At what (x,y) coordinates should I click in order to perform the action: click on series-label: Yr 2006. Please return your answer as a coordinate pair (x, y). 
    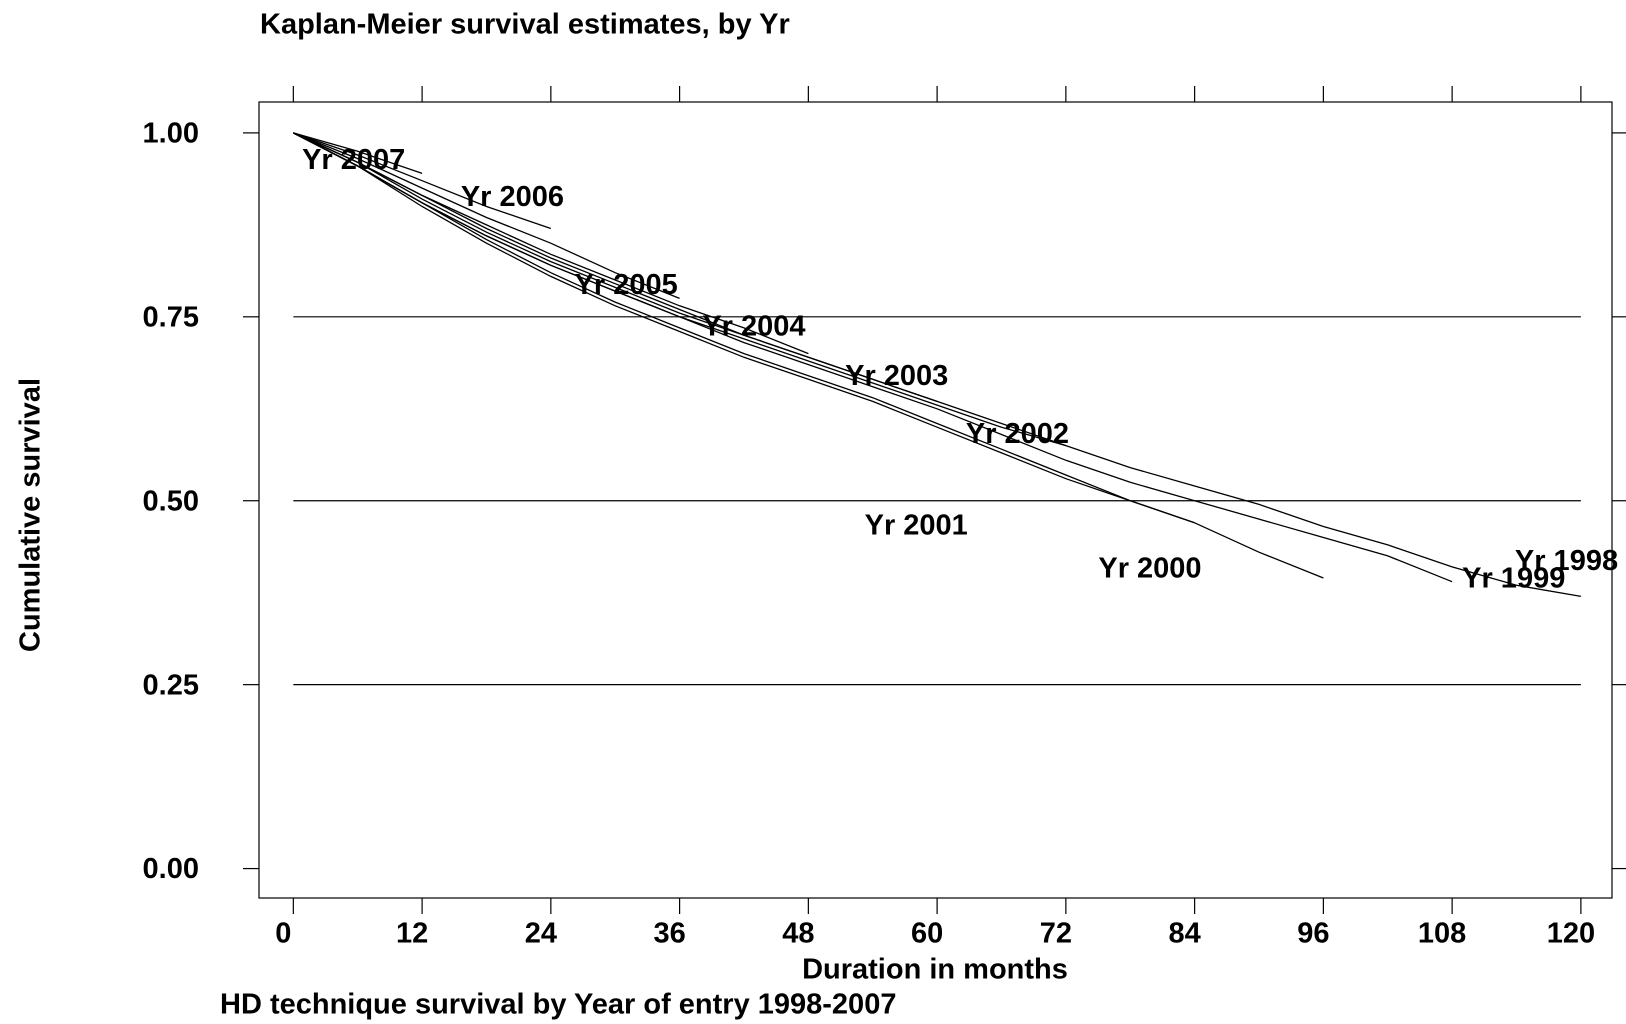
    Looking at the image, I should click on (512, 197).